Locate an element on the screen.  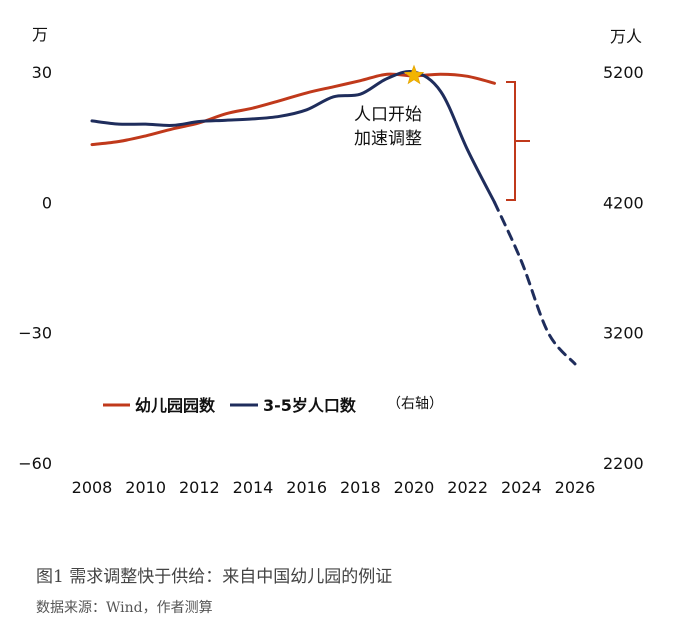
x-axis-ticks: 2008 2010 2012 2014 2016 2018 2020 2022 2024 2026 is located at coordinates (334, 487).